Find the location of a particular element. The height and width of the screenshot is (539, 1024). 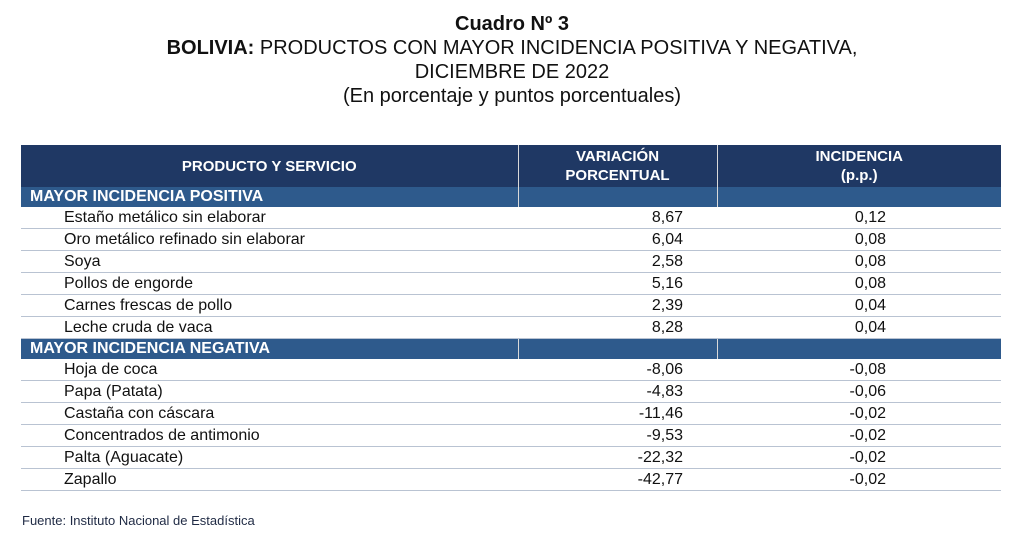

table-row: Leche cruda de vaca 8,28 0,04 is located at coordinates (511, 327).